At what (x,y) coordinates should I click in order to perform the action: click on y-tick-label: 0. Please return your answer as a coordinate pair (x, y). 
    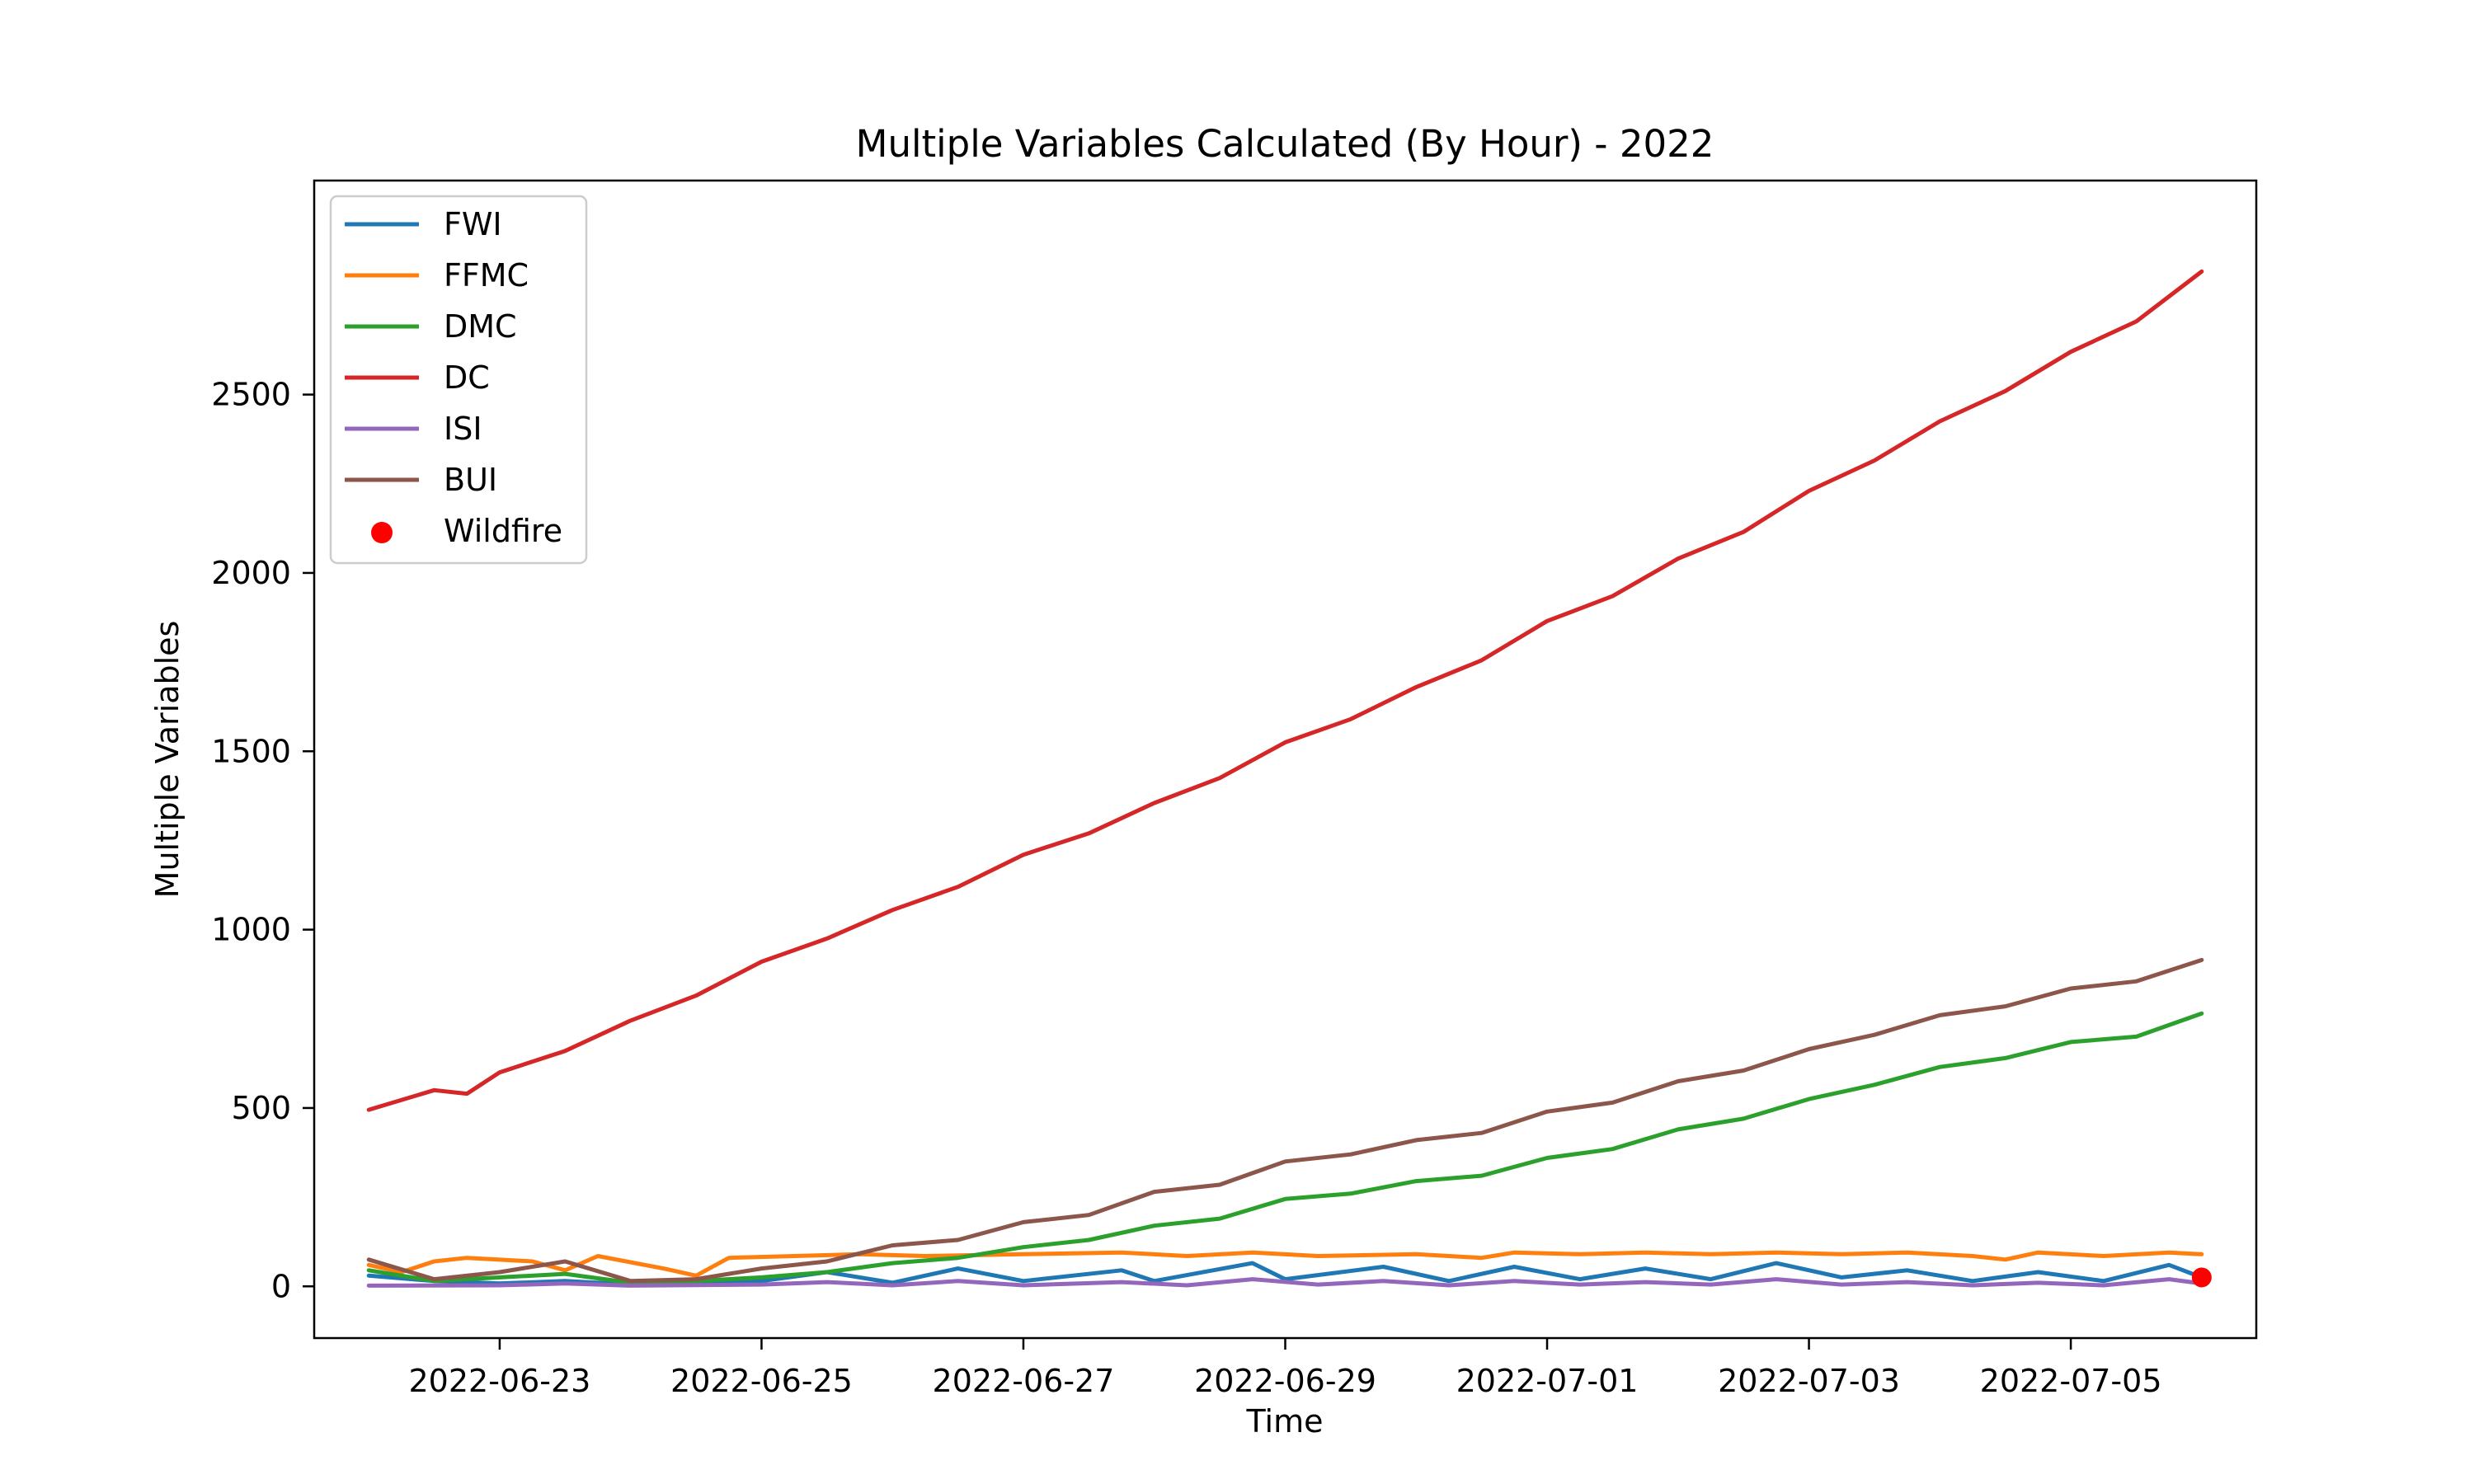
    Looking at the image, I should click on (281, 1286).